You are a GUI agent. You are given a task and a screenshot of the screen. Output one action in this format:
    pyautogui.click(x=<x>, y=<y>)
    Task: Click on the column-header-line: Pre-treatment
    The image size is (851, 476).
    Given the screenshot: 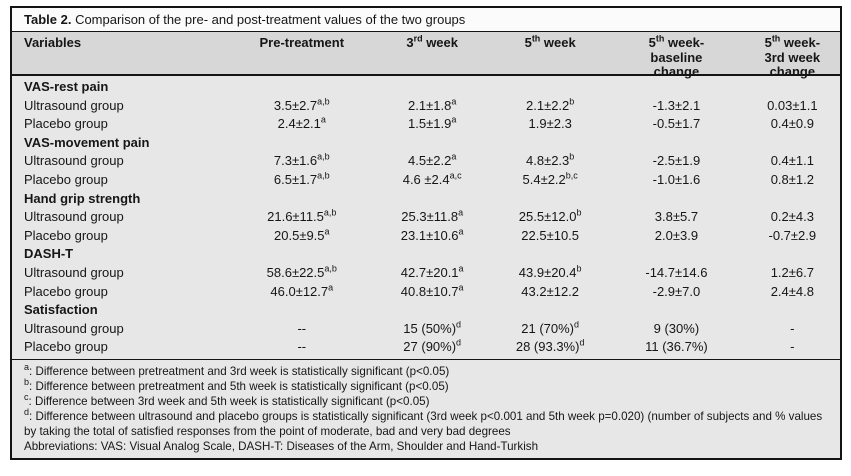 What is the action you would take?
    pyautogui.click(x=302, y=42)
    